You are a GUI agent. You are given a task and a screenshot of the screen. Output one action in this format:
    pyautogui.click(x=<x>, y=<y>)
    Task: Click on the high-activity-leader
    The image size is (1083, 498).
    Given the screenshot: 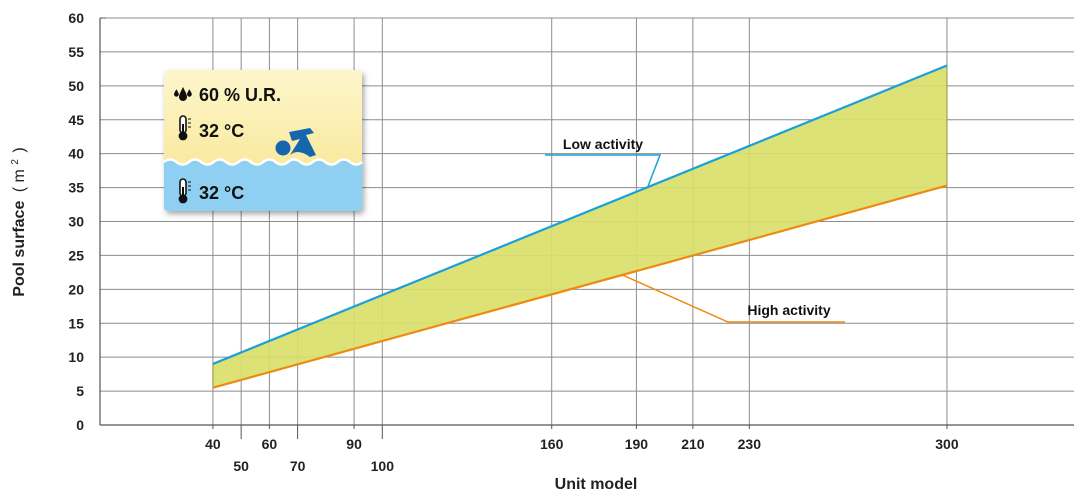 What is the action you would take?
    pyautogui.click(x=733, y=298)
    